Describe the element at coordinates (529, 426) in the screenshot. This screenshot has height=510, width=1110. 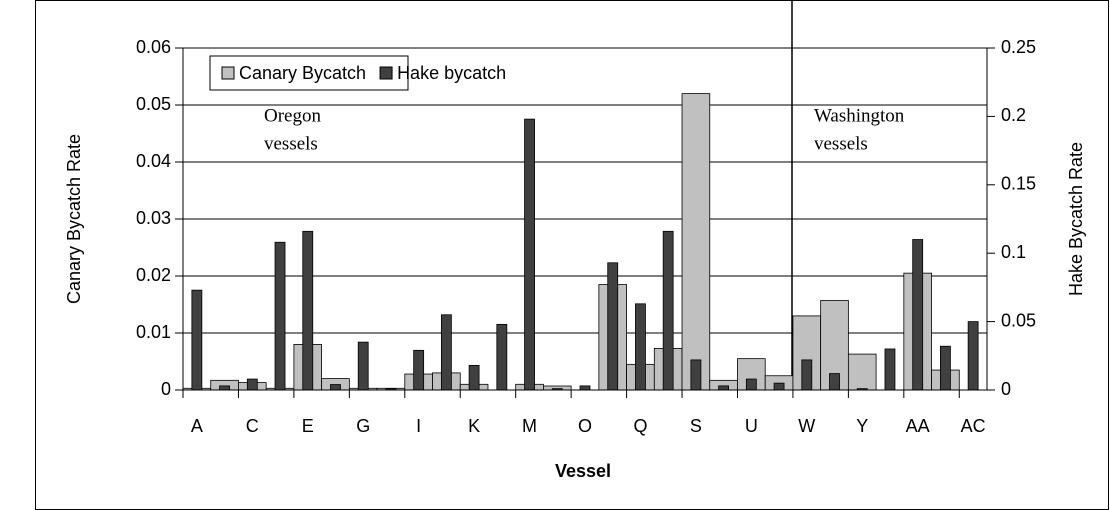
I see `x-tick-label: M` at that location.